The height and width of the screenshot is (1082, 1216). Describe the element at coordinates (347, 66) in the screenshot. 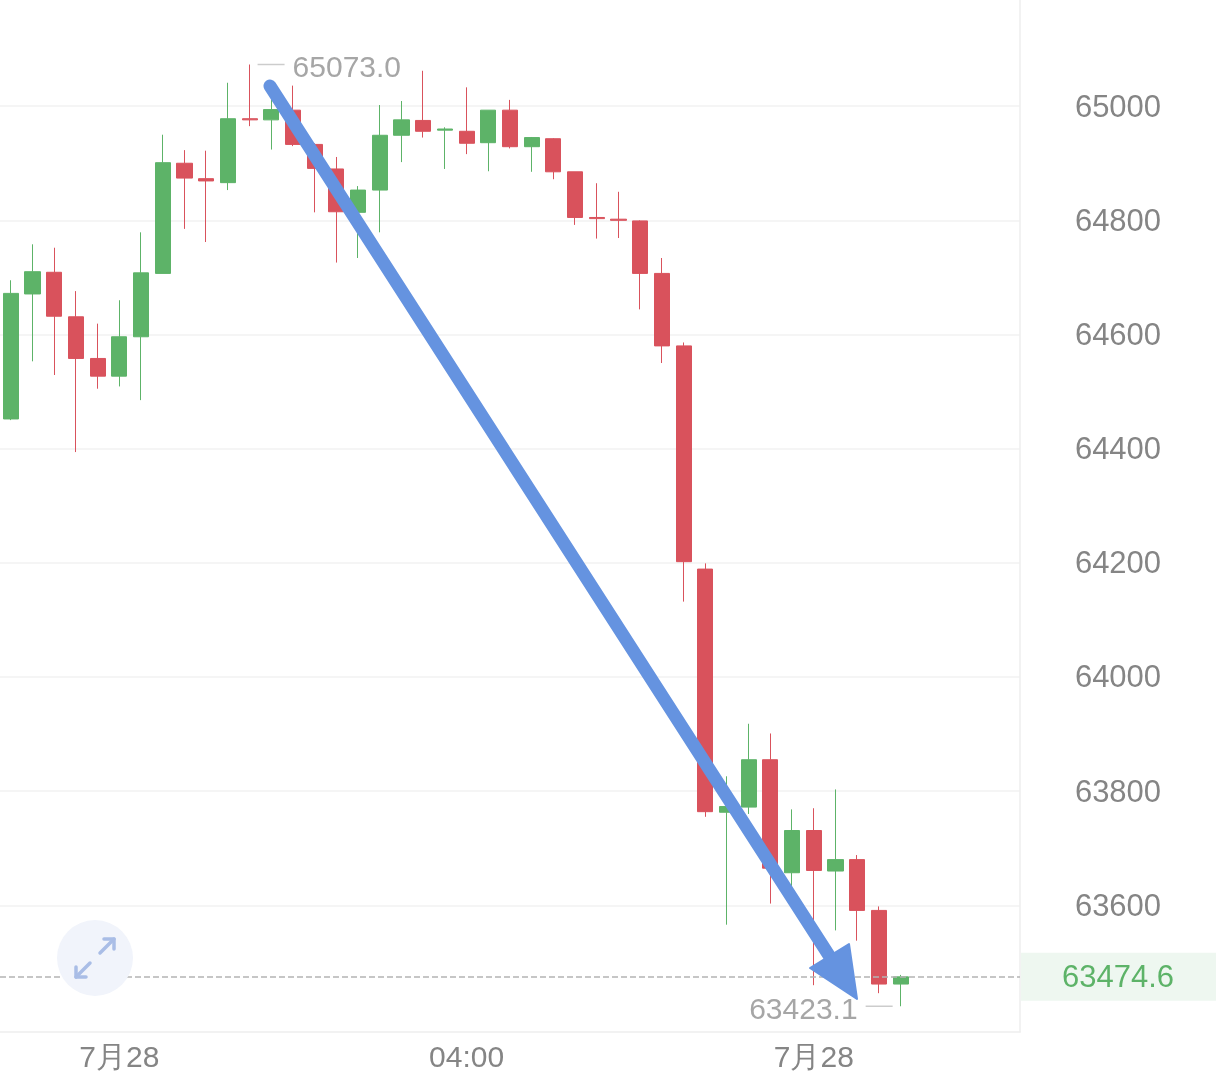

I see `annotation: 65073.0` at that location.